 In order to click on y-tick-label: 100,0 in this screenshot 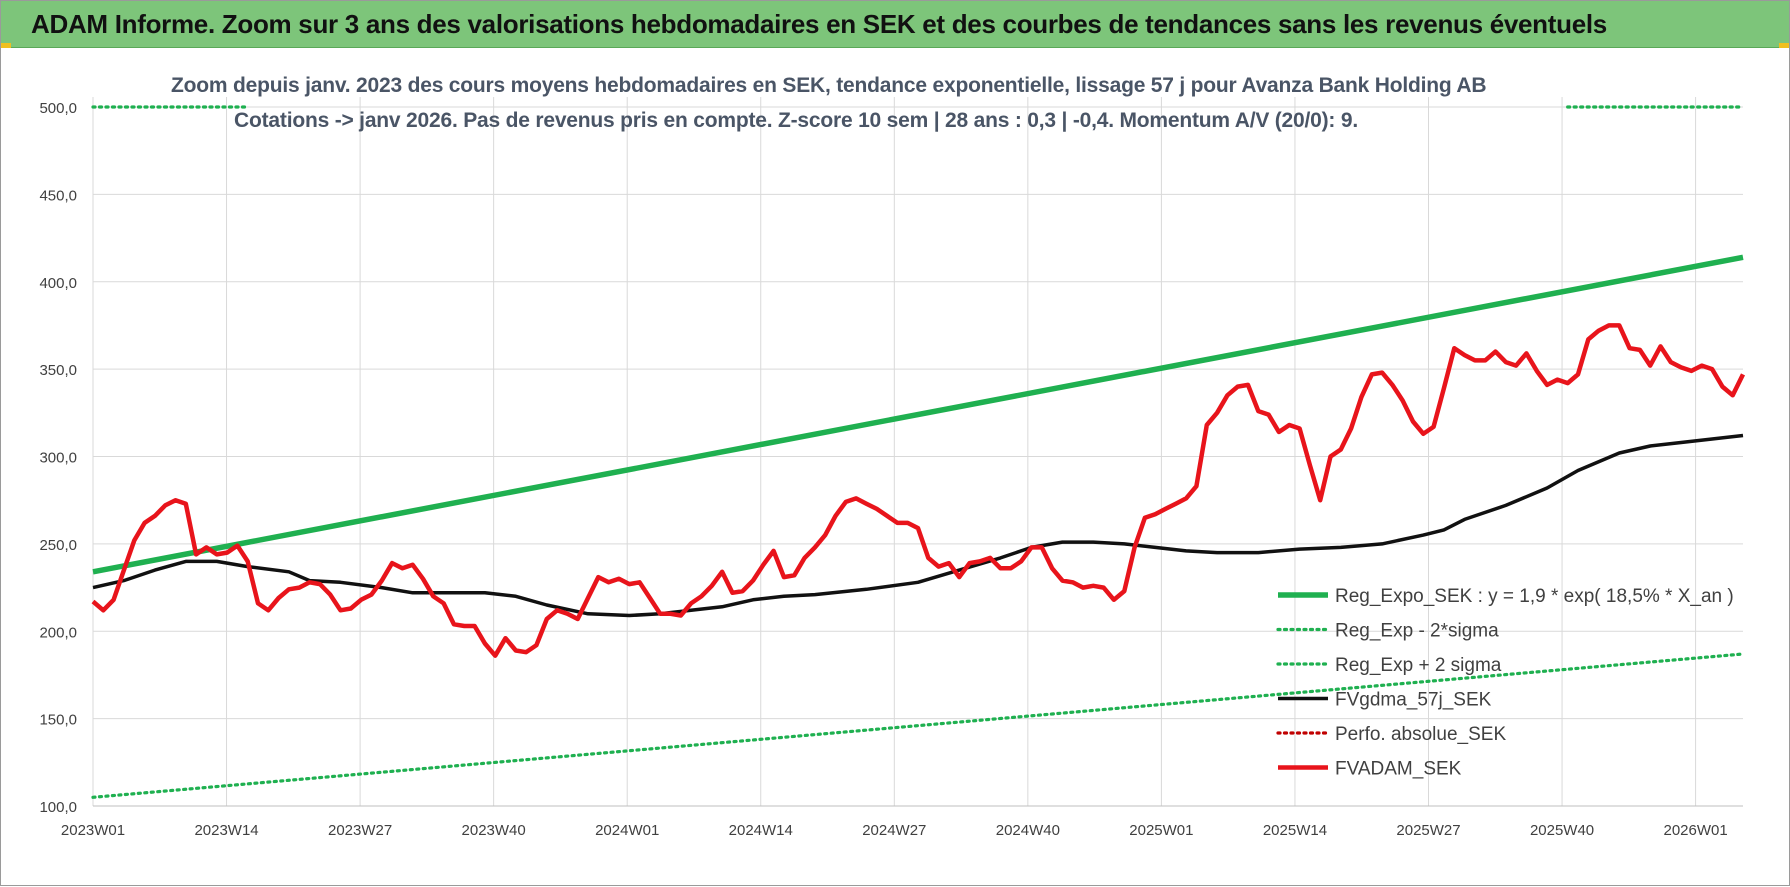, I will do `click(58, 807)`.